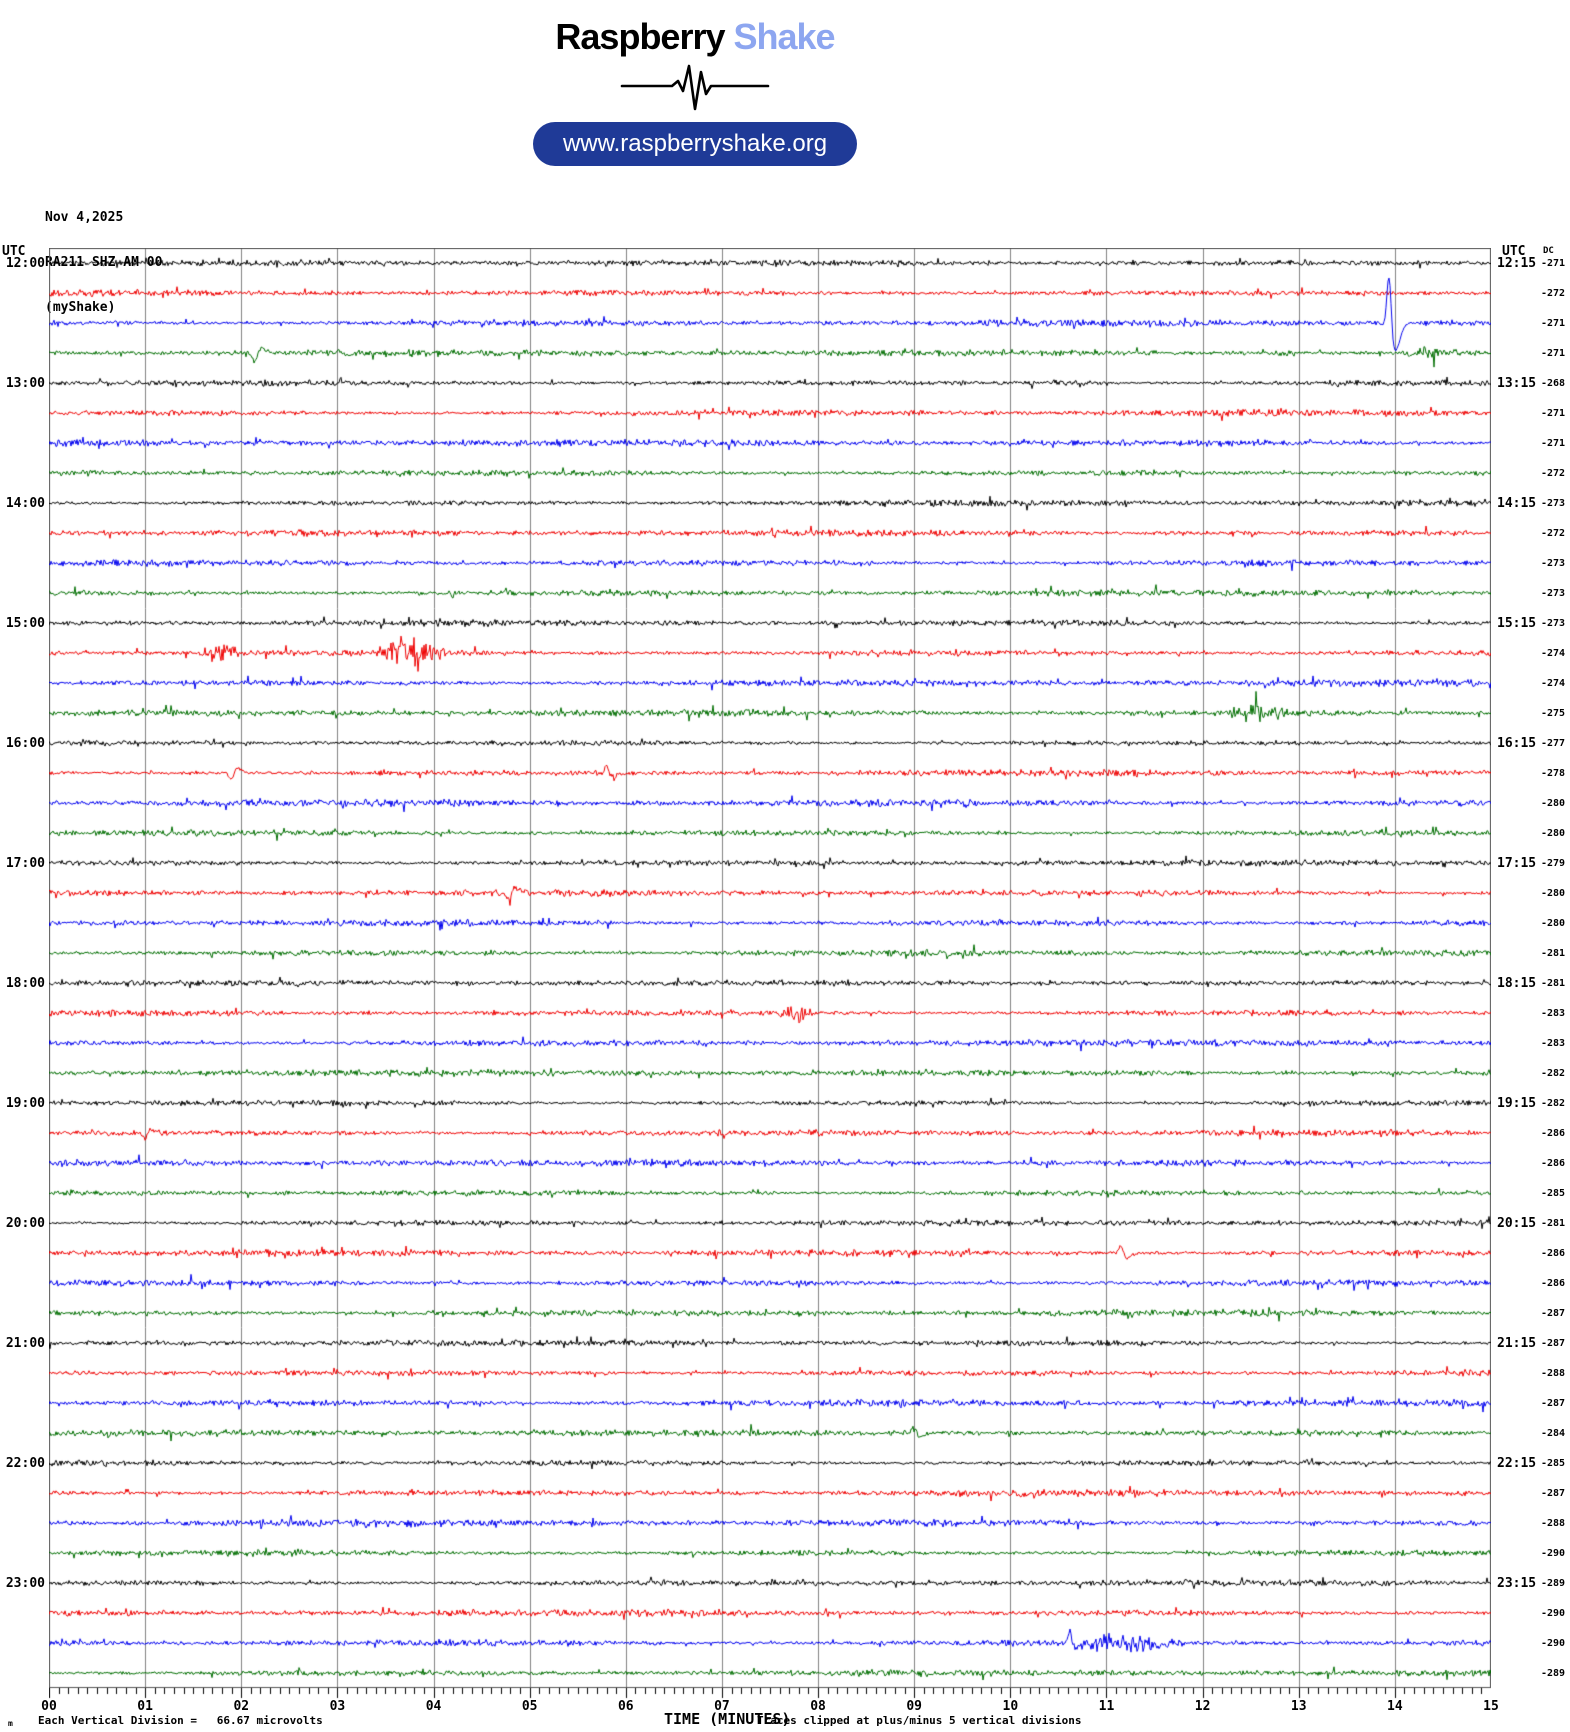 The width and height of the screenshot is (1570, 1732). Describe the element at coordinates (1553, 773) in the screenshot. I see `dc-value: -278` at that location.